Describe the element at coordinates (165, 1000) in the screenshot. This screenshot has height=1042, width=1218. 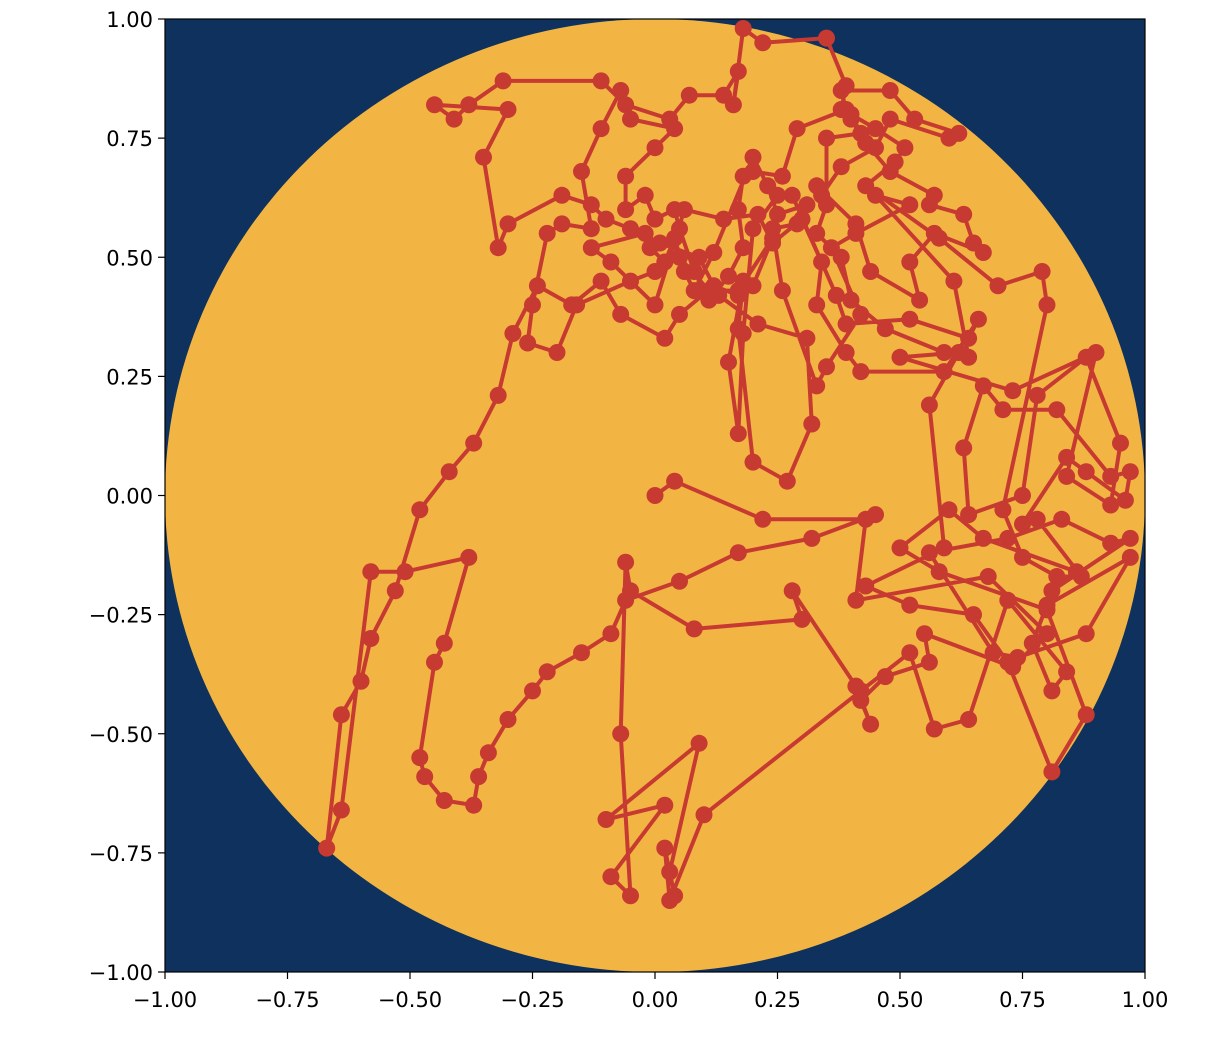
I see `x-tick-label: −1.00` at that location.